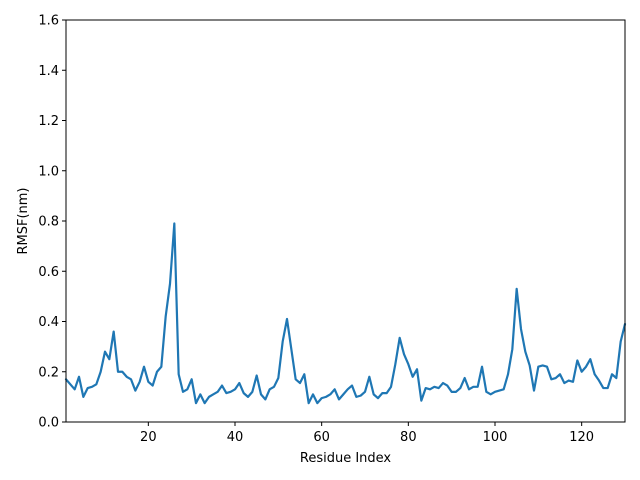 This screenshot has width=640, height=480. Describe the element at coordinates (48, 21) in the screenshot. I see `y-tick-label: 1.6` at that location.